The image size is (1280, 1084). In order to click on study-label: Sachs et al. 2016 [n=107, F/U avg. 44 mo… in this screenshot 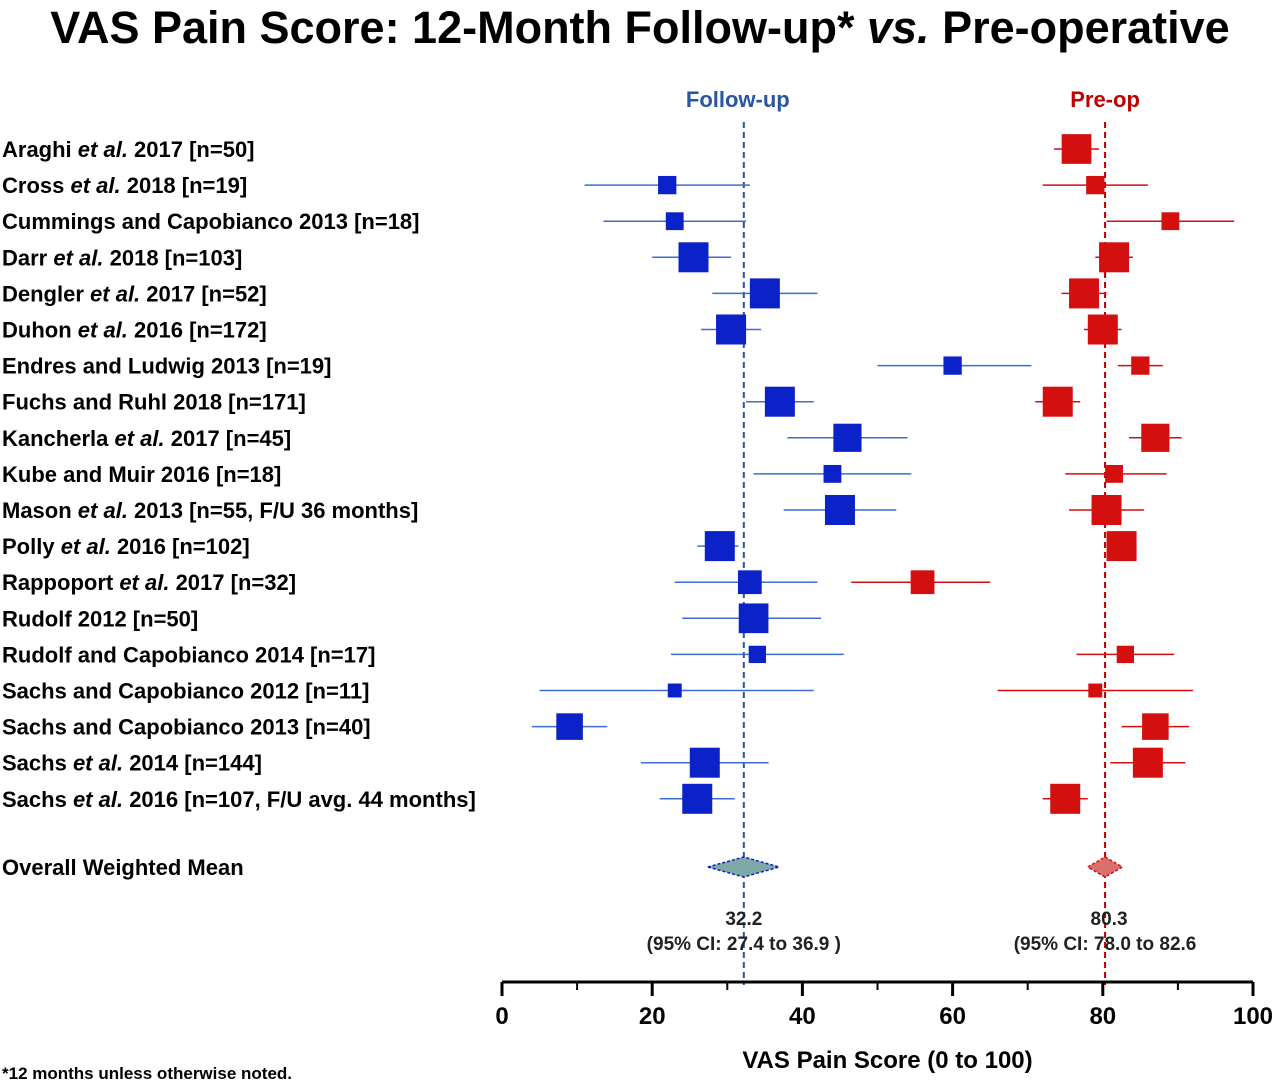, I will do `click(239, 799)`.